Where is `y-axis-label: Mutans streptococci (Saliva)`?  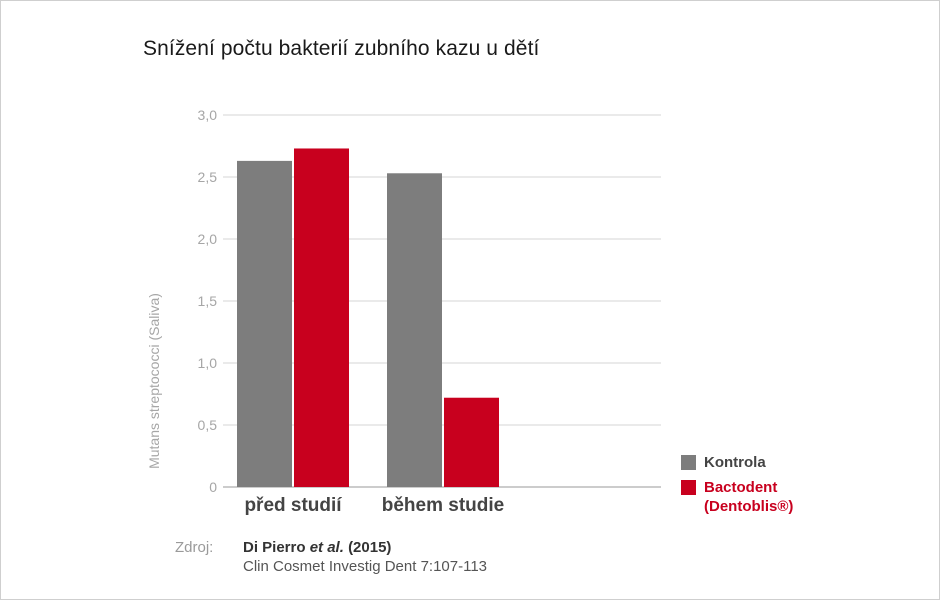 y-axis-label: Mutans streptococci (Saliva) is located at coordinates (154, 381).